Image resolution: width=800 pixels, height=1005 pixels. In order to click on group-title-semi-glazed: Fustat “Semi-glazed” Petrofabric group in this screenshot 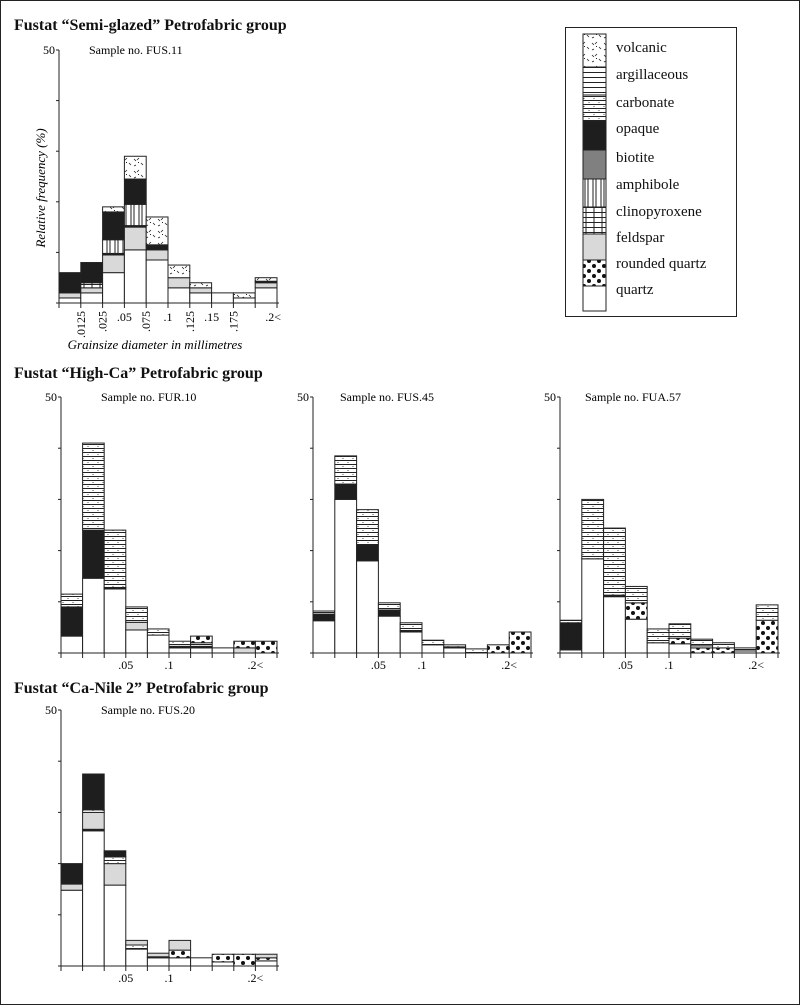, I will do `click(150, 25)`.